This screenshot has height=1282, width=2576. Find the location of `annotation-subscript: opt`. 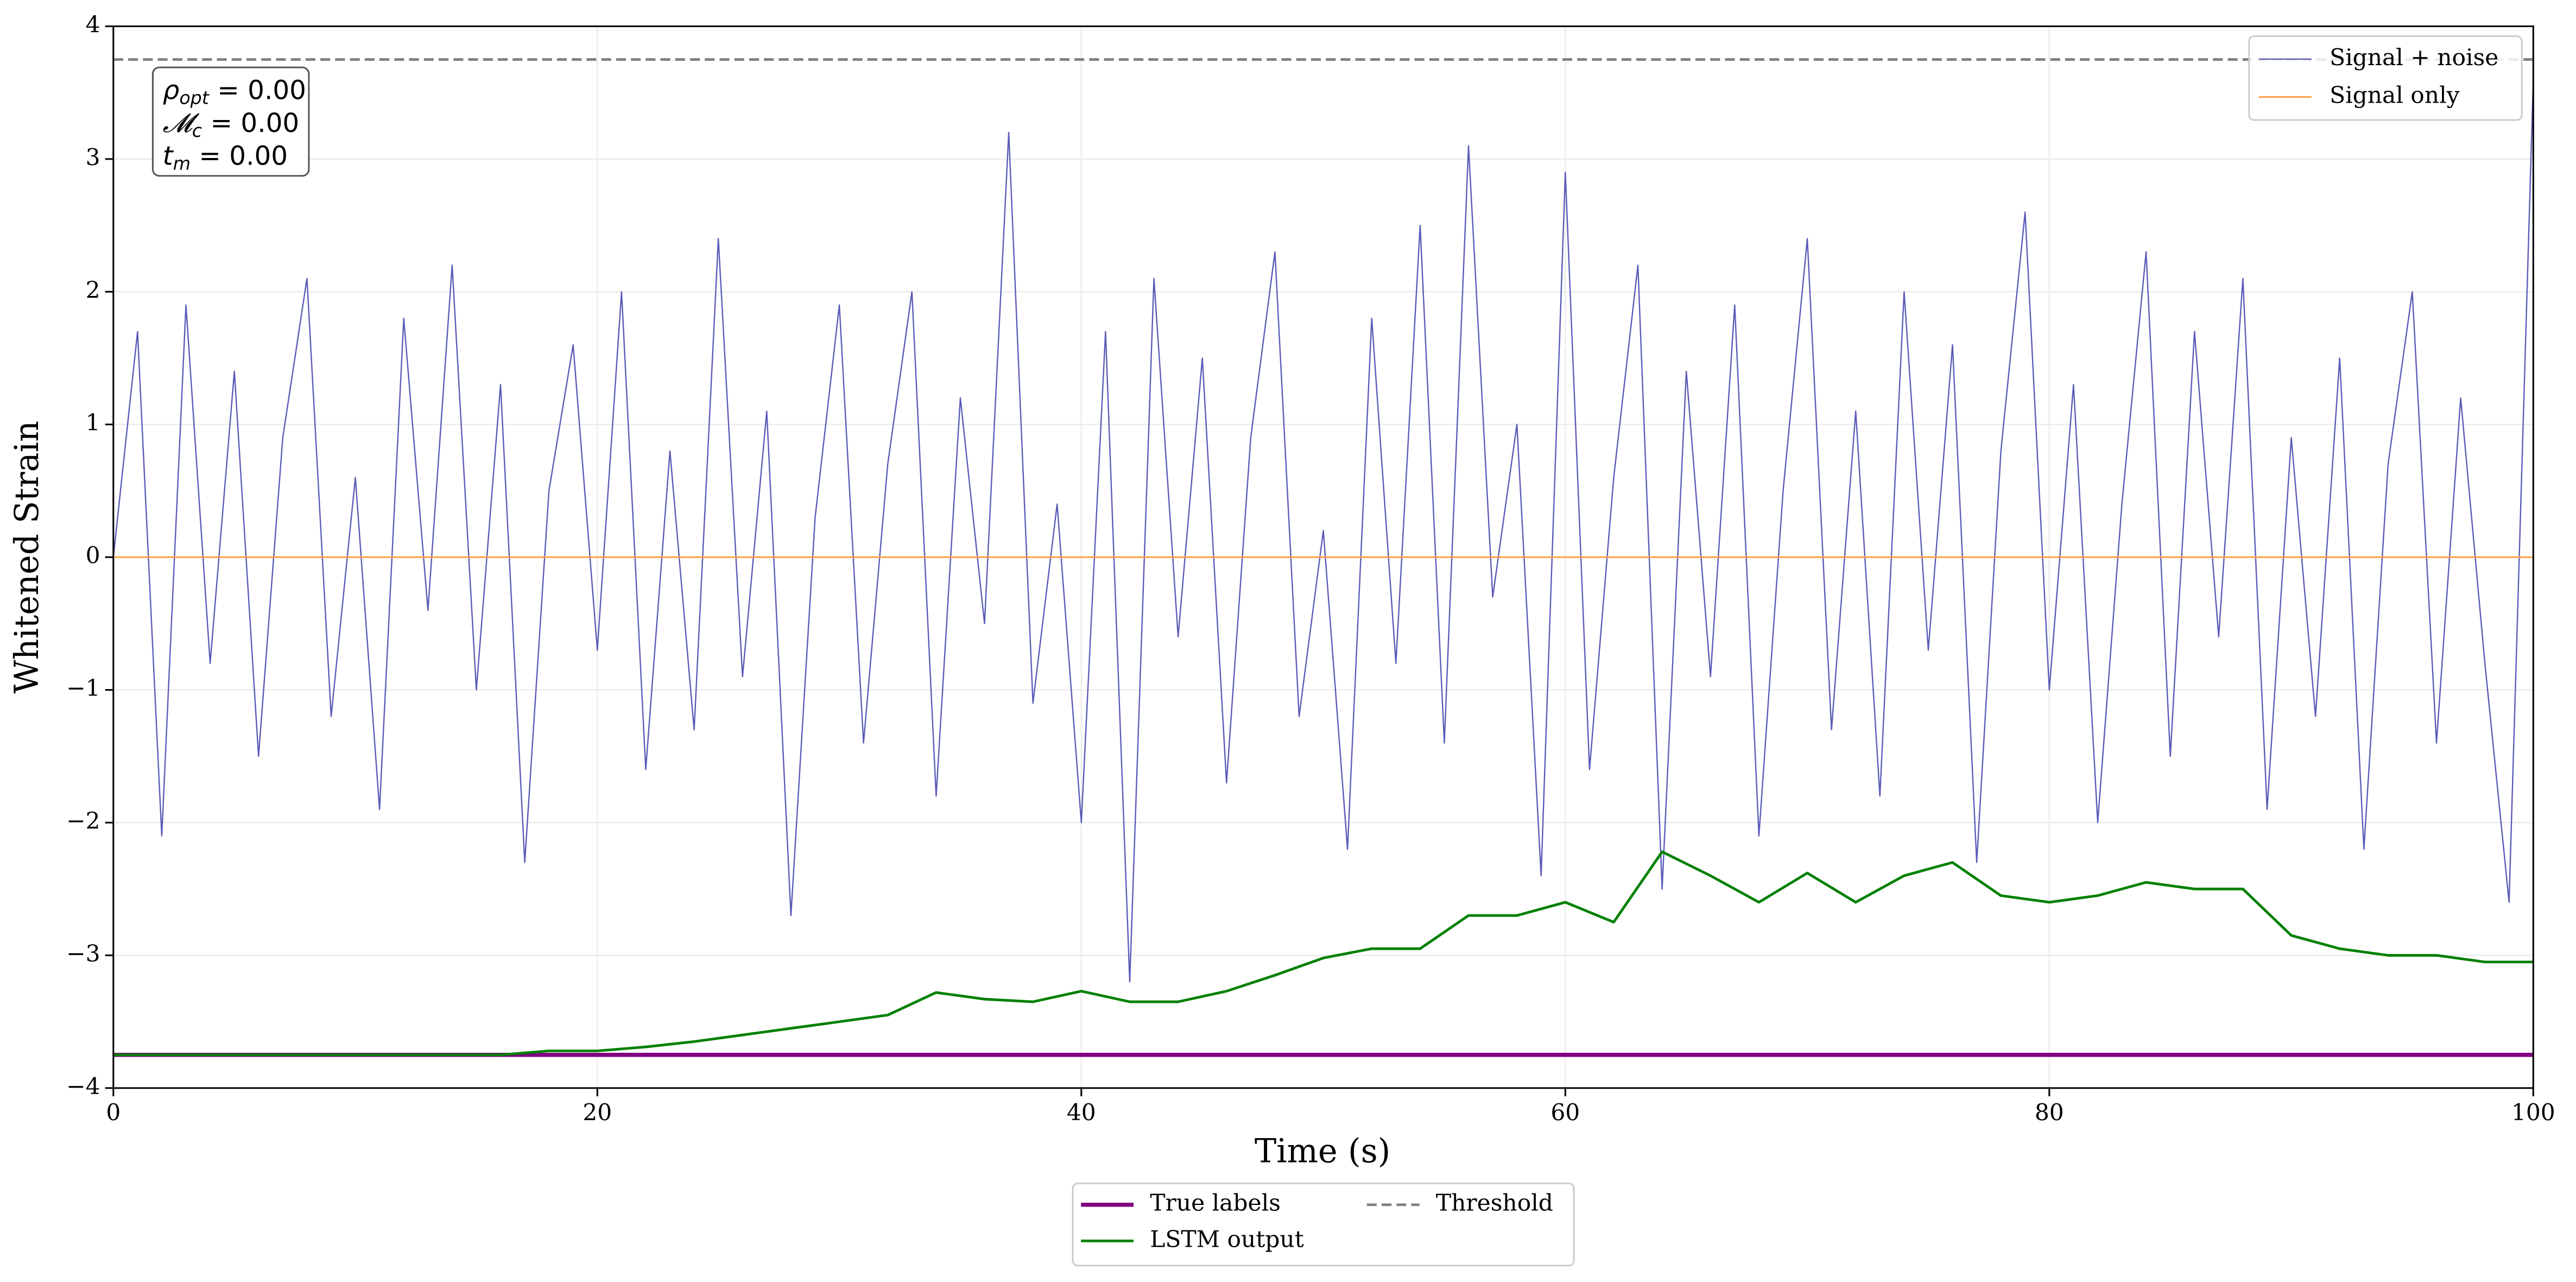

annotation-subscript: opt is located at coordinates (194, 97).